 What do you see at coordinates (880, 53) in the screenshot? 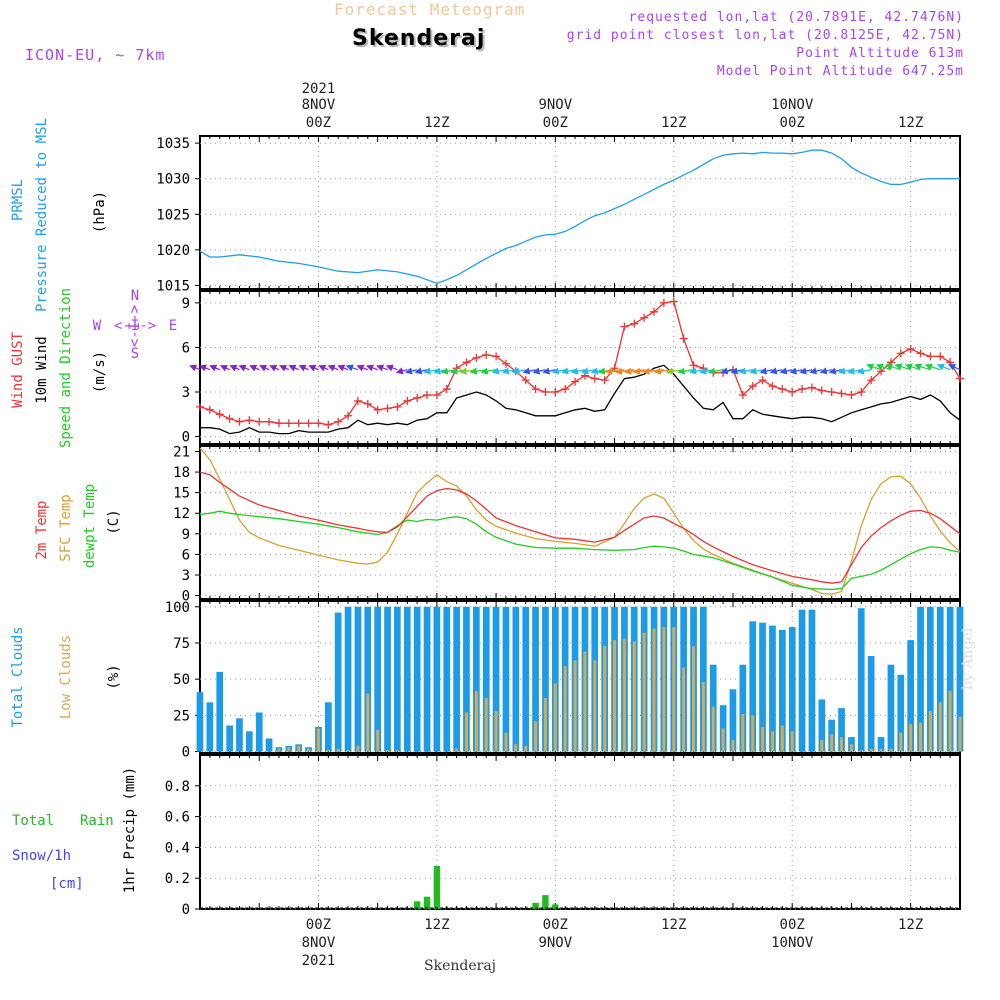
I see `point-altitude: Point Altitude 613m` at bounding box center [880, 53].